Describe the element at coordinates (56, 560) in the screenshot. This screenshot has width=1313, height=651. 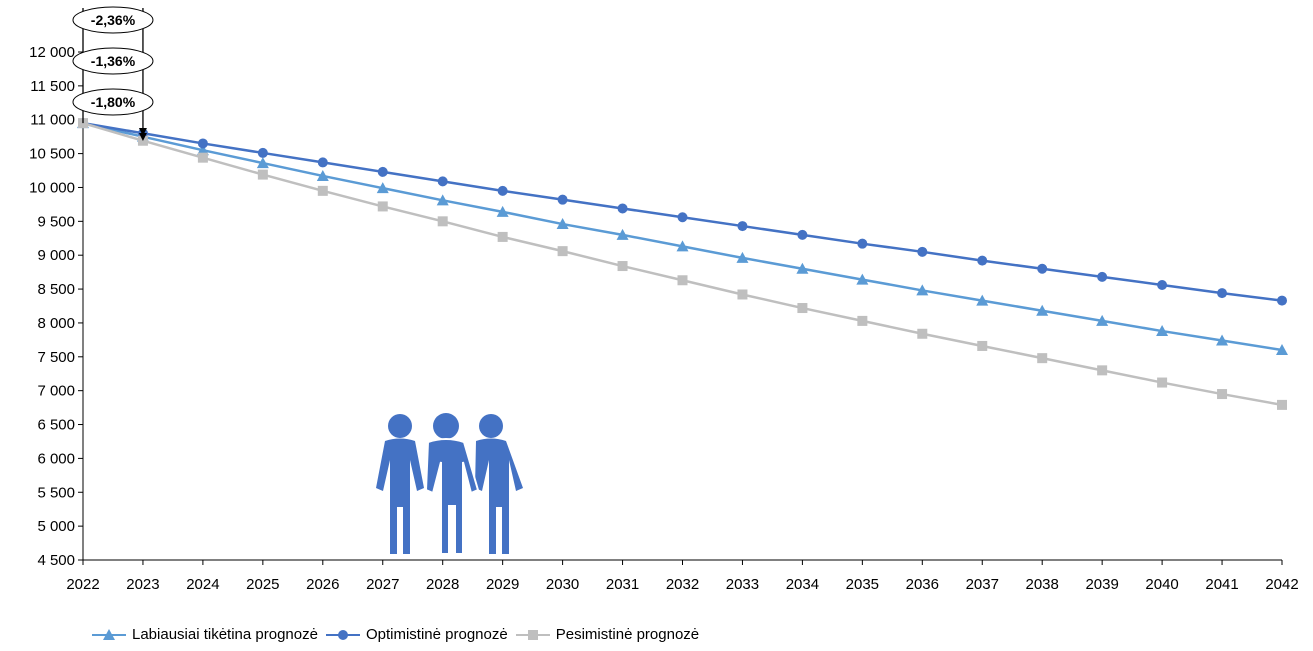
I see `y-tick-label: 4 500` at that location.